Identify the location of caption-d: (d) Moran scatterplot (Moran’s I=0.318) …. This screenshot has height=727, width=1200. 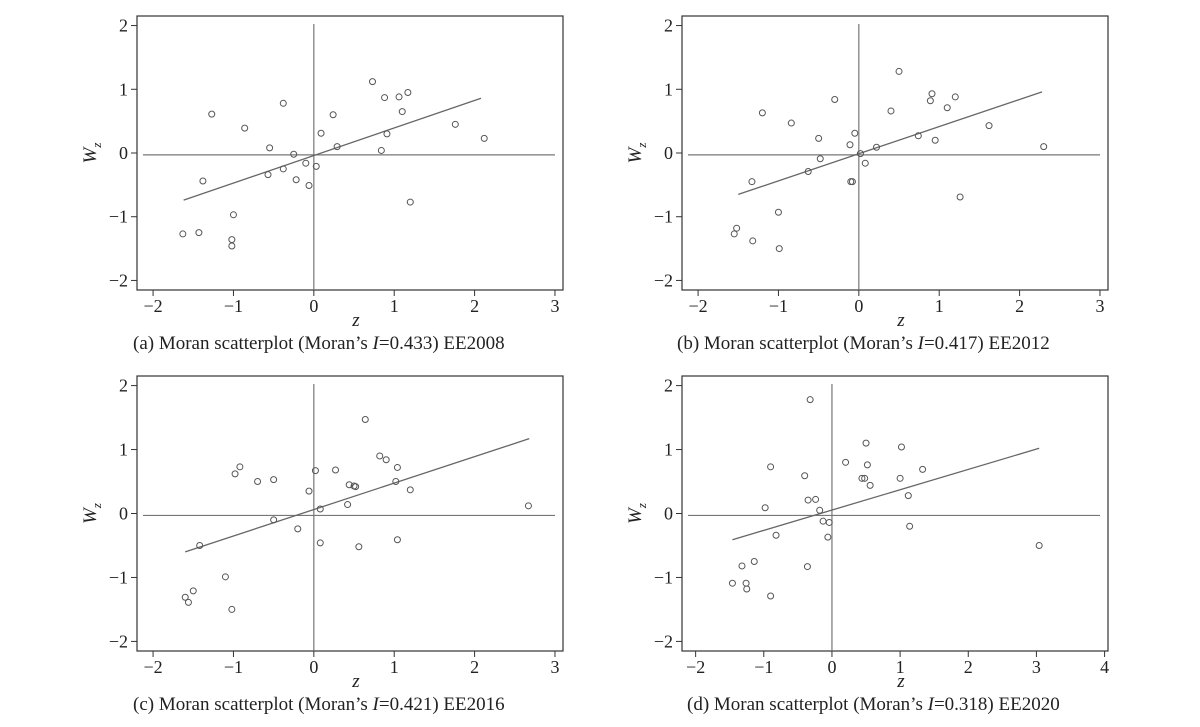
(873, 705).